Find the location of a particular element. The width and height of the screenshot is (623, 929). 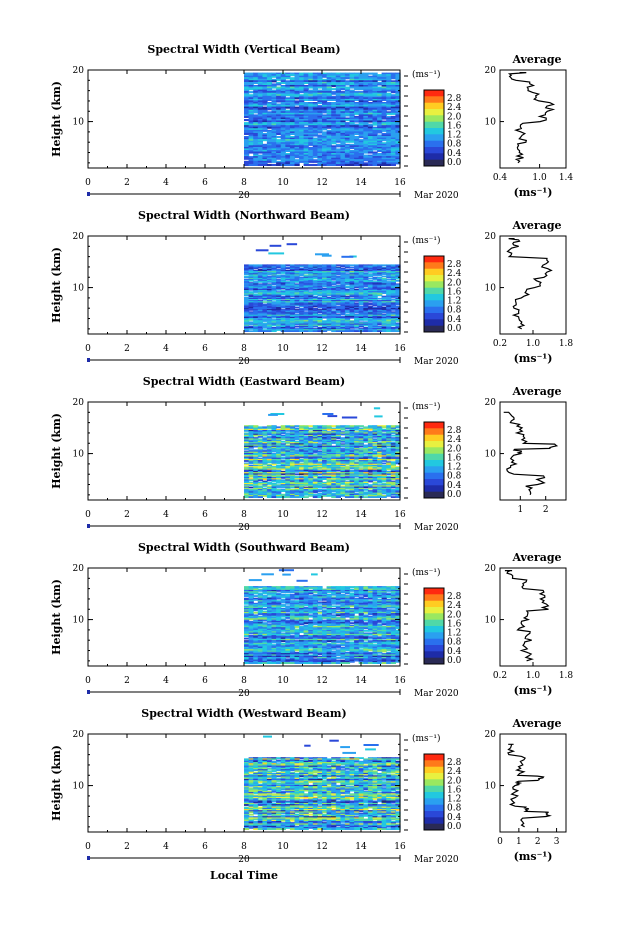

colorbar-swatch is located at coordinates (434, 323).